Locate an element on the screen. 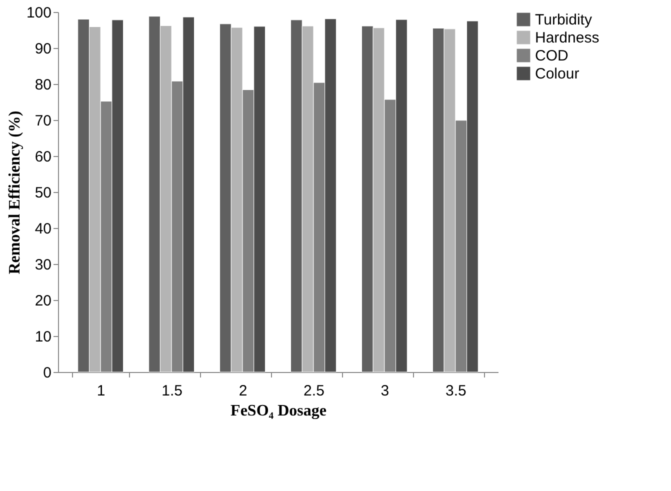 This screenshot has width=671, height=491. y-tick-label: 20 is located at coordinates (43, 301).